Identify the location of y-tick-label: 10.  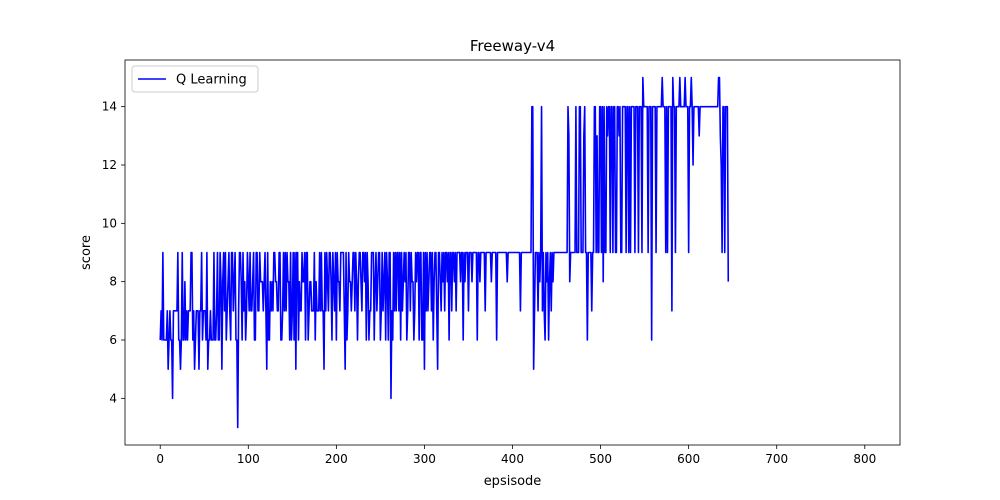
(109, 223).